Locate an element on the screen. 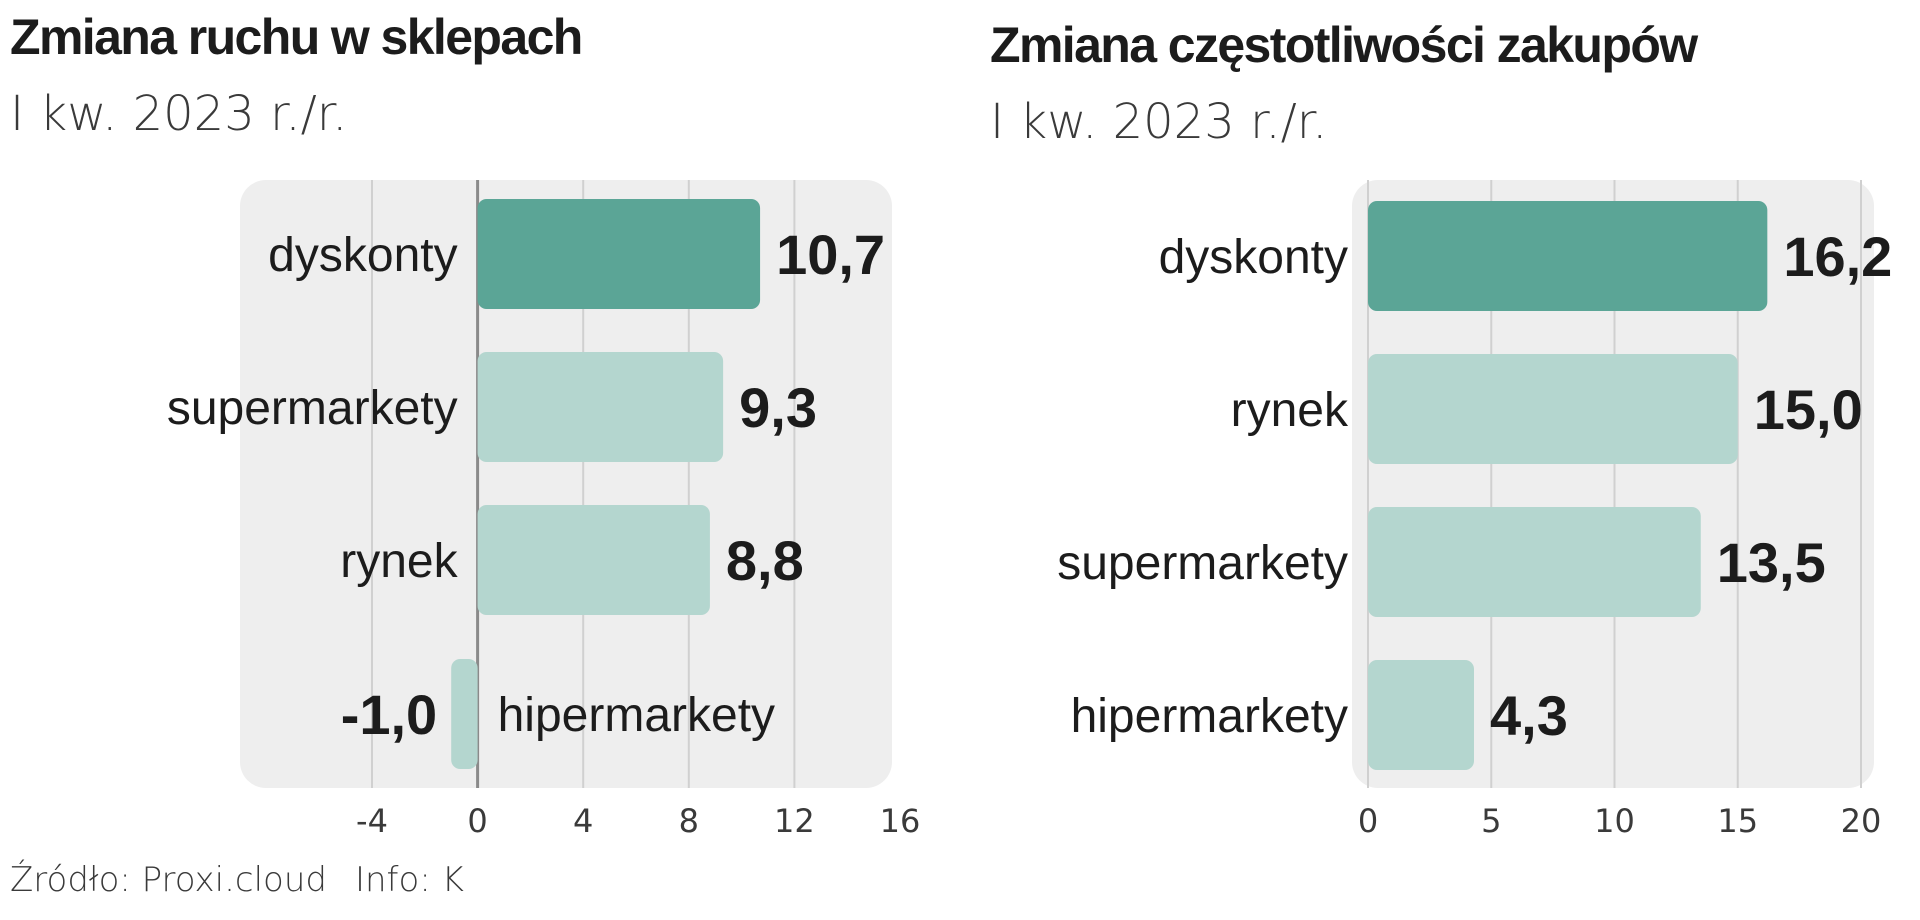 The width and height of the screenshot is (1920, 920). left-category-label: hipermarkety is located at coordinates (636, 715).